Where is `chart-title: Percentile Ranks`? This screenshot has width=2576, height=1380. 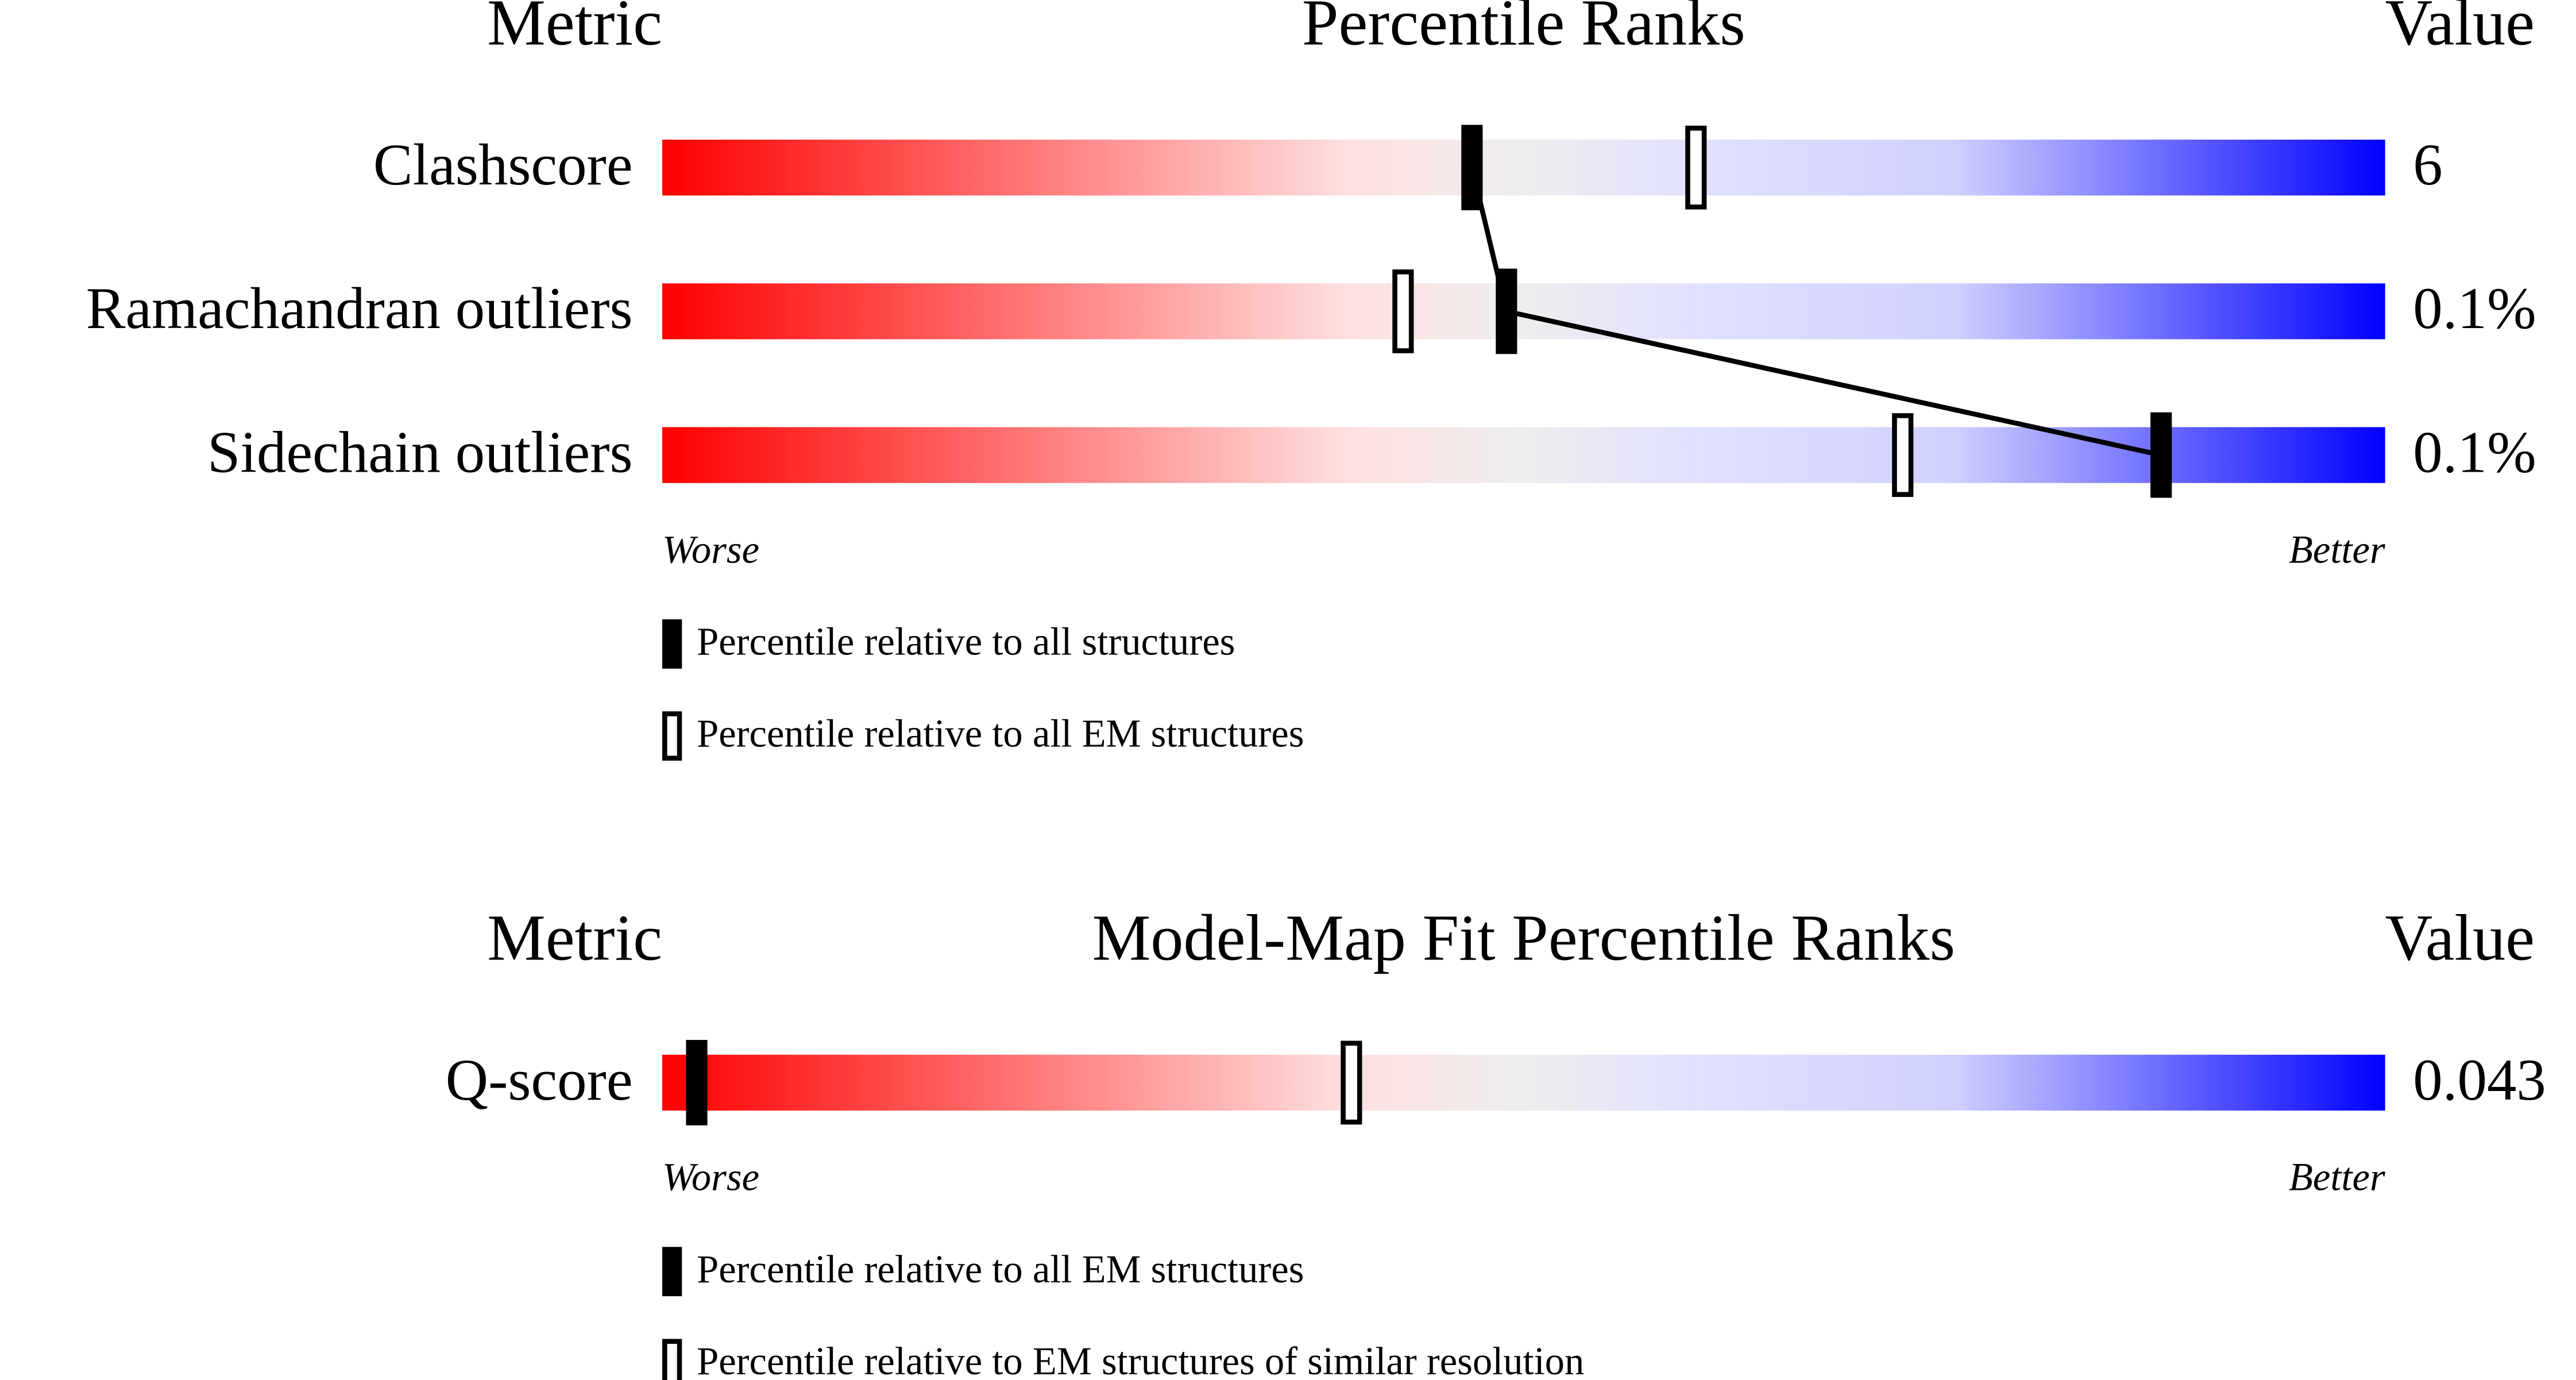 chart-title: Percentile Ranks is located at coordinates (1523, 29).